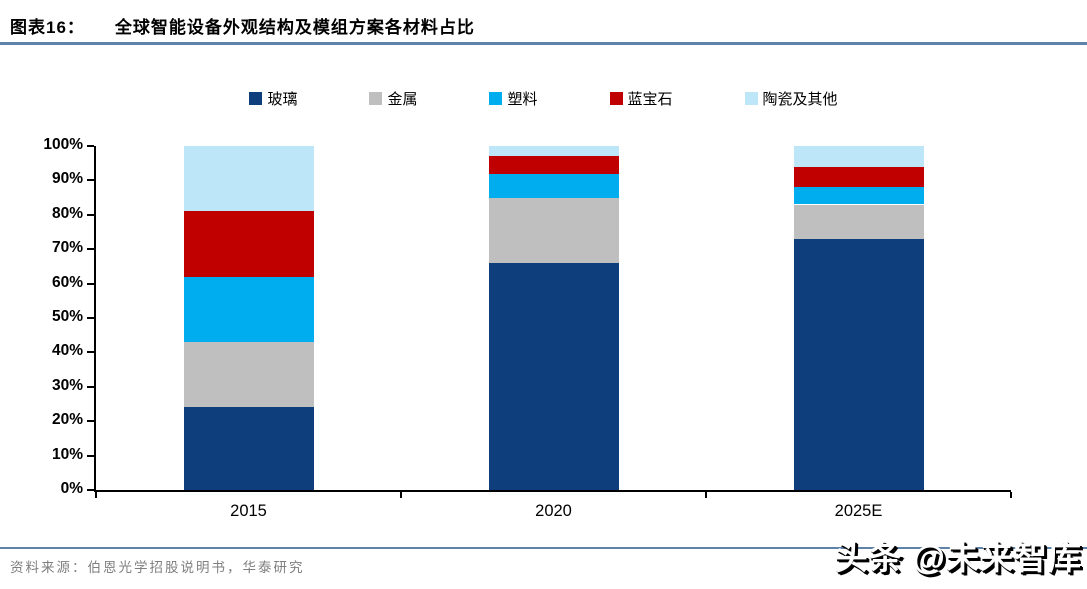  What do you see at coordinates (67, 282) in the screenshot?
I see `y-tick-label: 60%` at bounding box center [67, 282].